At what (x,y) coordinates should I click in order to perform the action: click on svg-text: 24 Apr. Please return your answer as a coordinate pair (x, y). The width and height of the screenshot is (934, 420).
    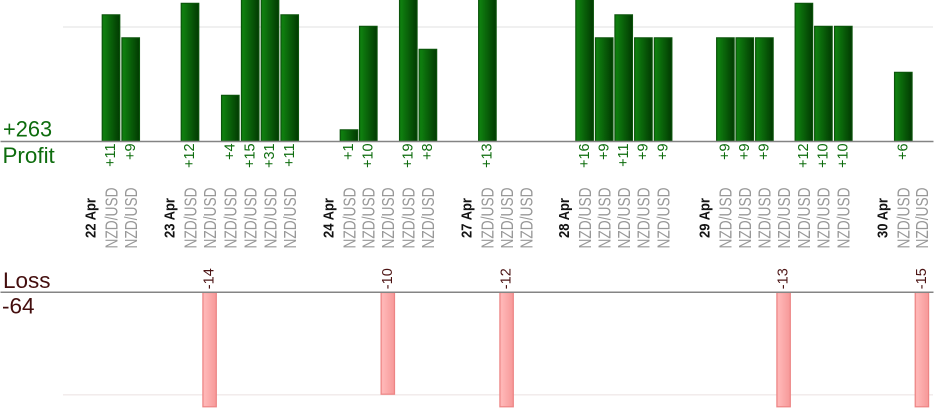
    Looking at the image, I should click on (328, 218).